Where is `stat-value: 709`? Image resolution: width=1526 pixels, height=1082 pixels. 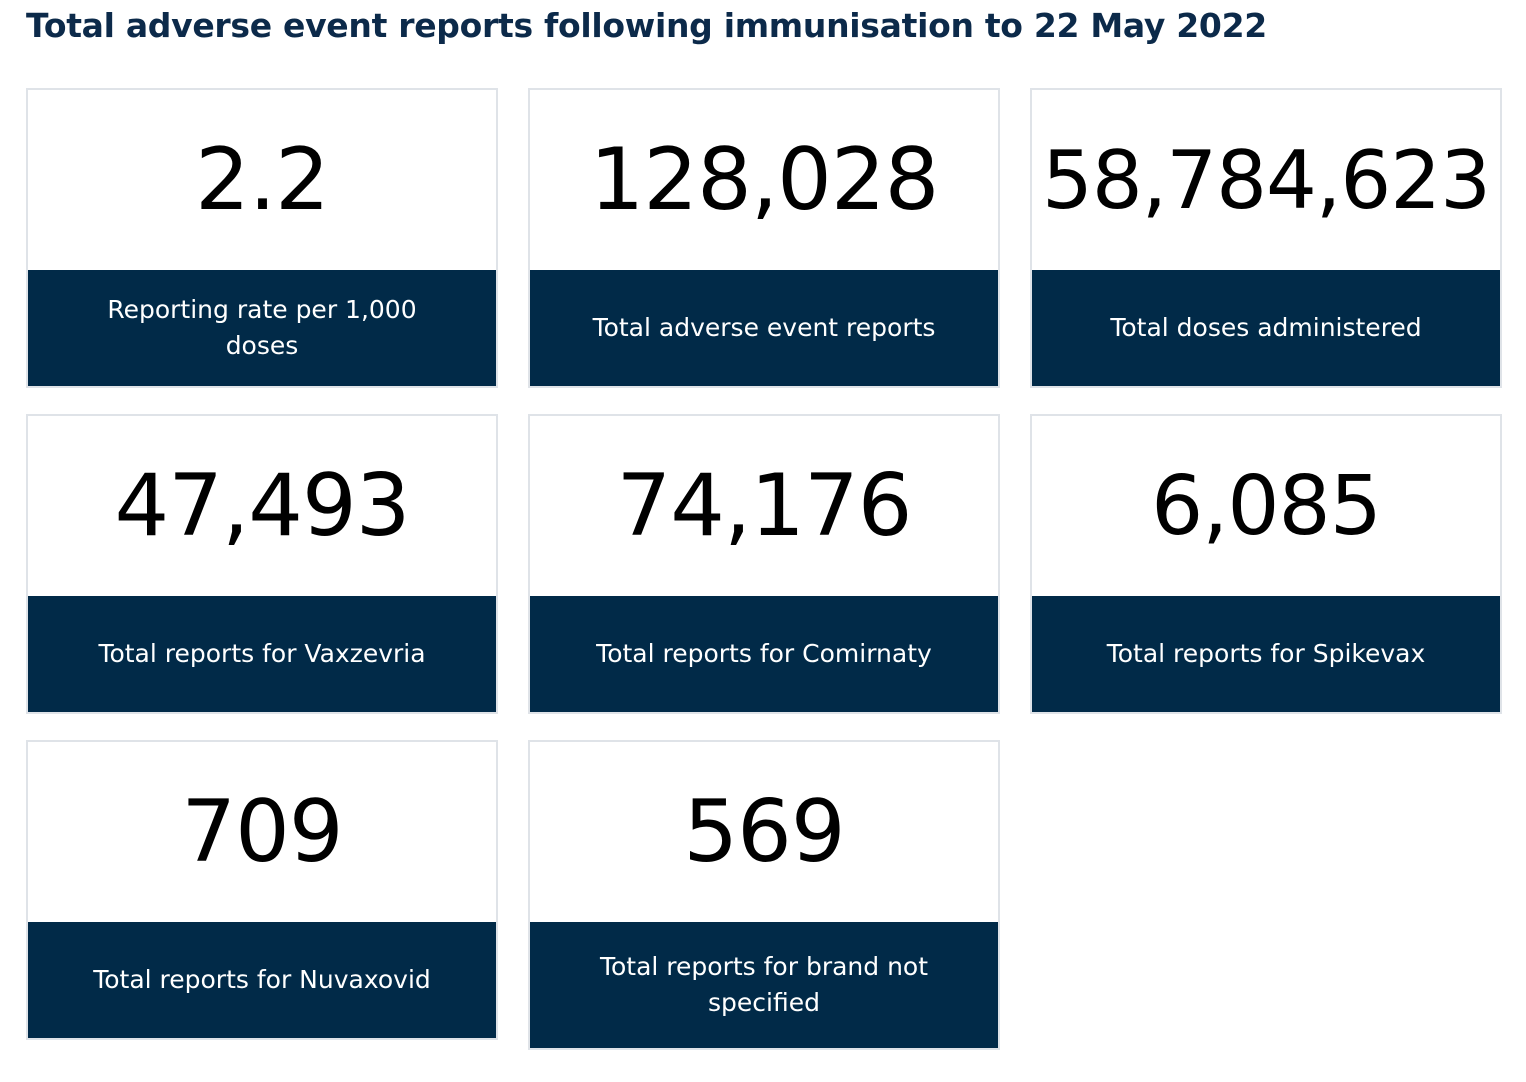 stat-value: 709 is located at coordinates (262, 832).